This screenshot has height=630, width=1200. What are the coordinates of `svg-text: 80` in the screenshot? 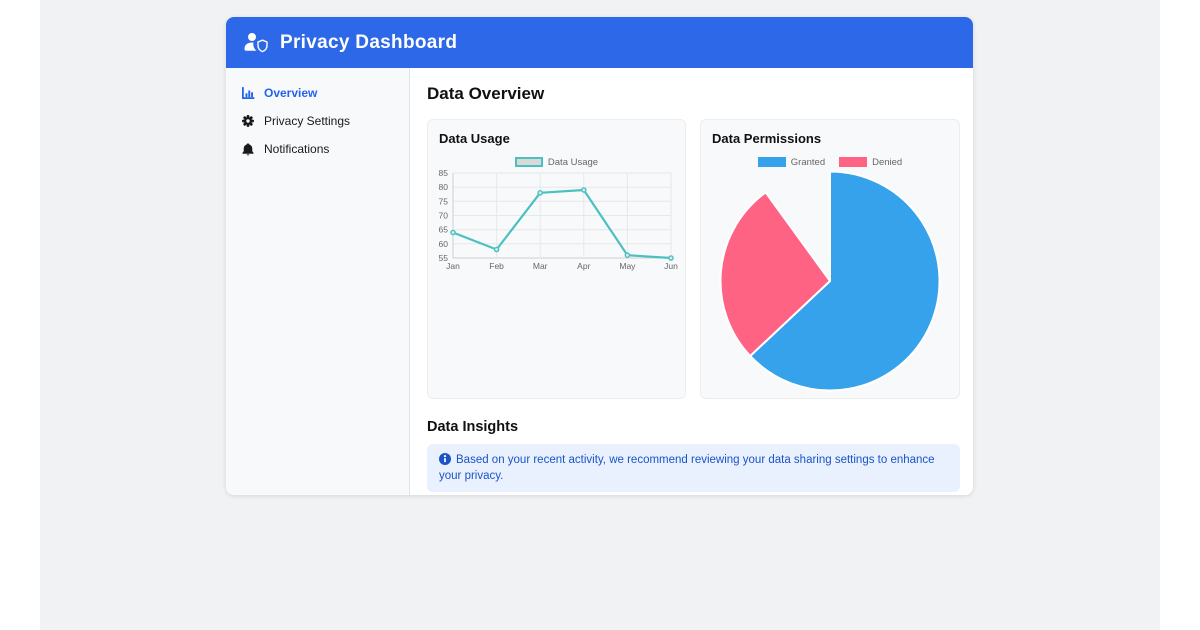 It's located at (444, 187).